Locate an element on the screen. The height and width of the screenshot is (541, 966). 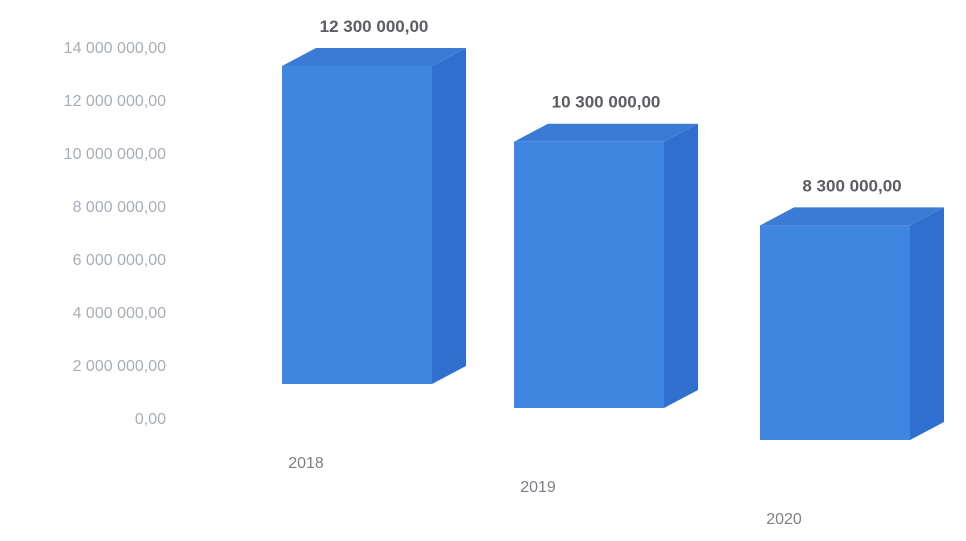
y-tick-label: 10 000 000,00 is located at coordinates (115, 154).